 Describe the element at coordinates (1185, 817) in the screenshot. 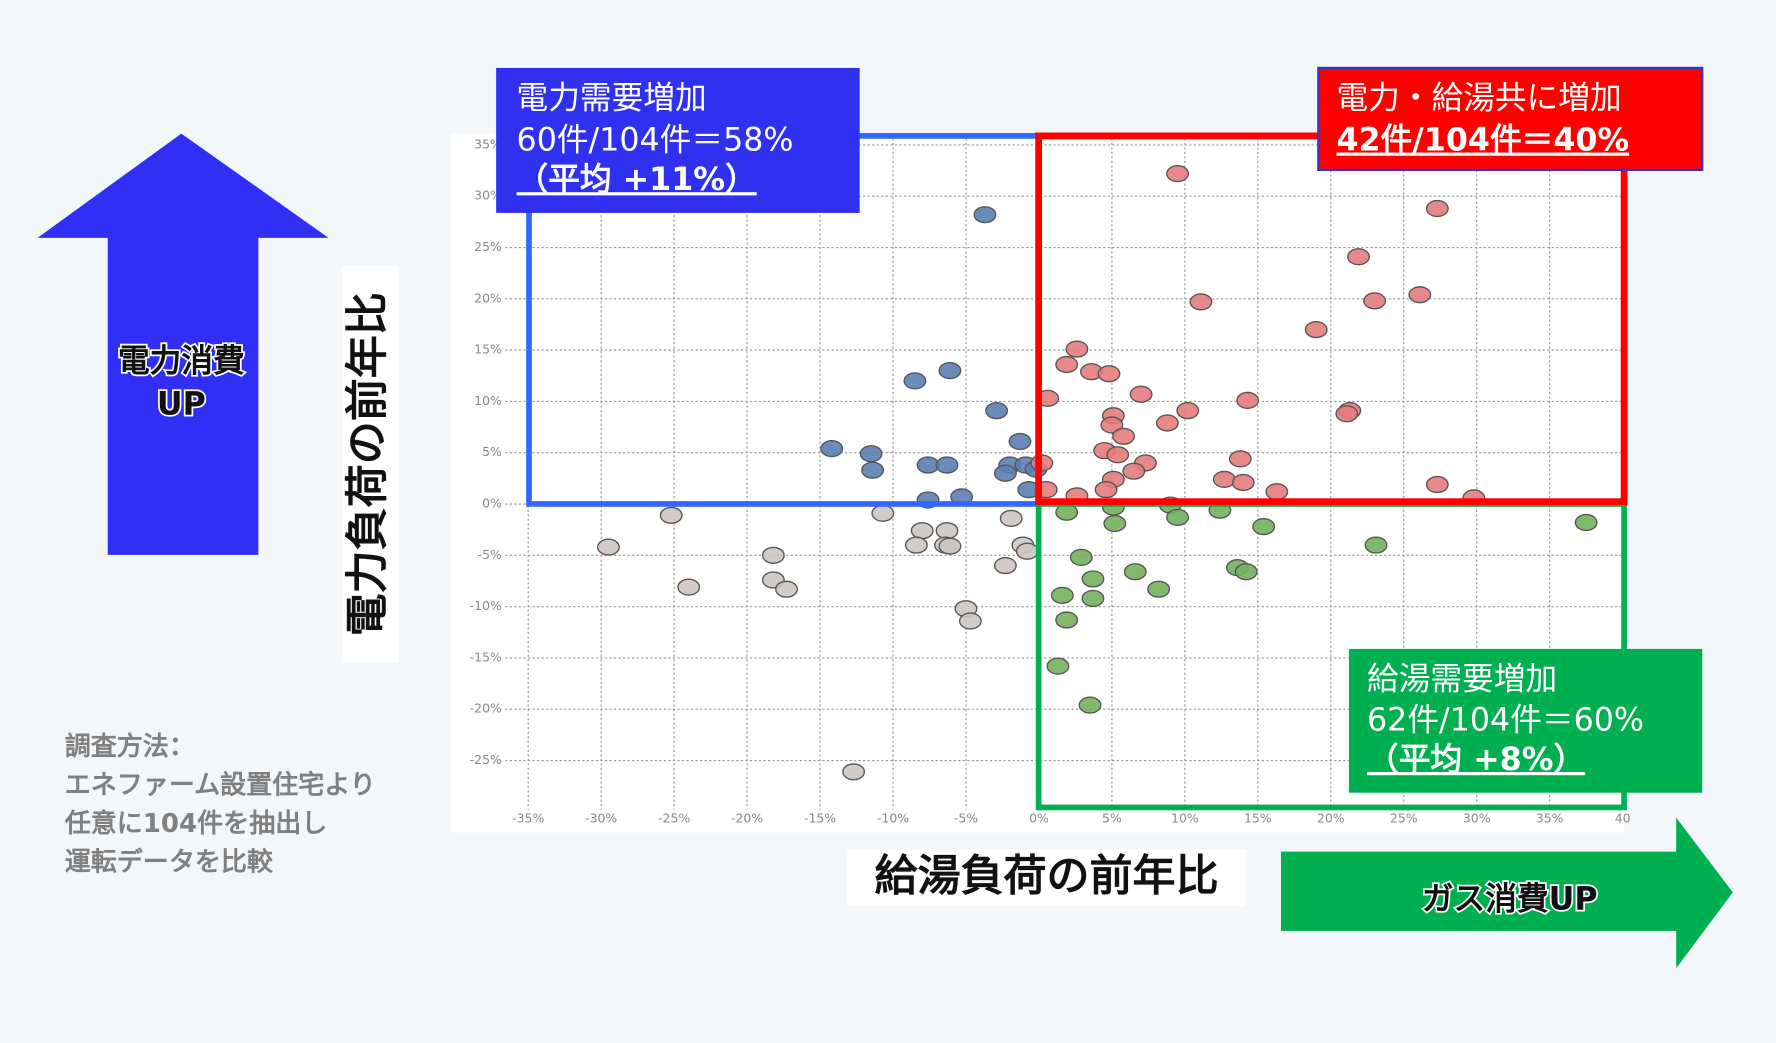

I see `x-tick-label: 10%` at that location.